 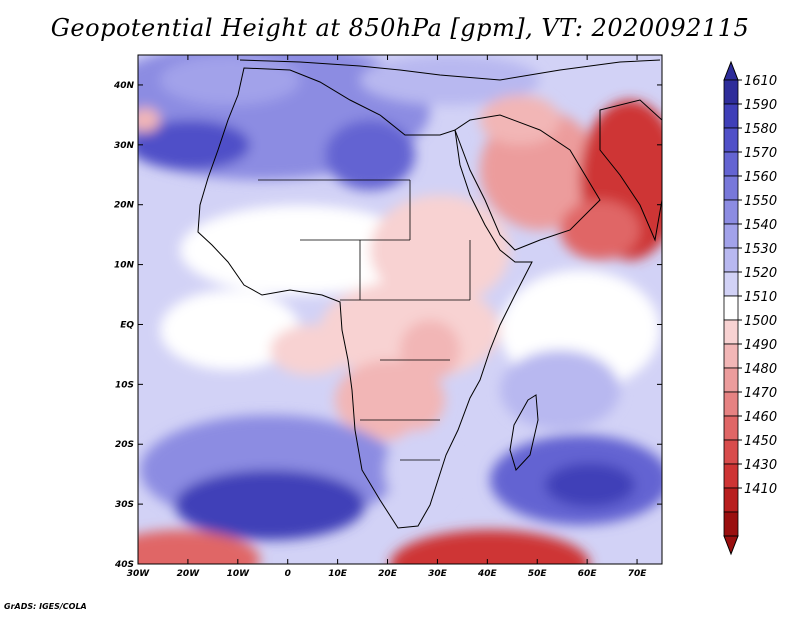 I want to click on lat-tick-label: 20N, so click(x=124, y=206).